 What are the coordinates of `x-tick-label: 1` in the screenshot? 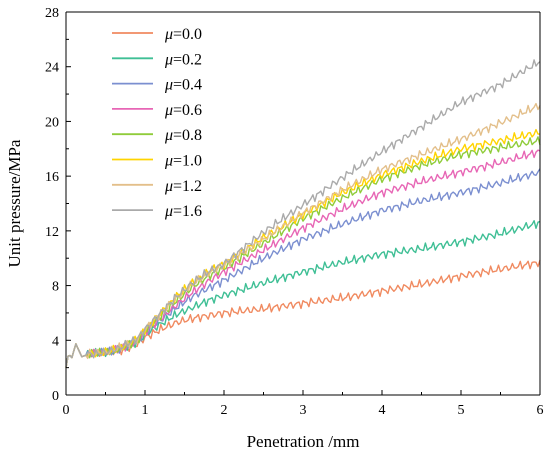 It's located at (145, 410).